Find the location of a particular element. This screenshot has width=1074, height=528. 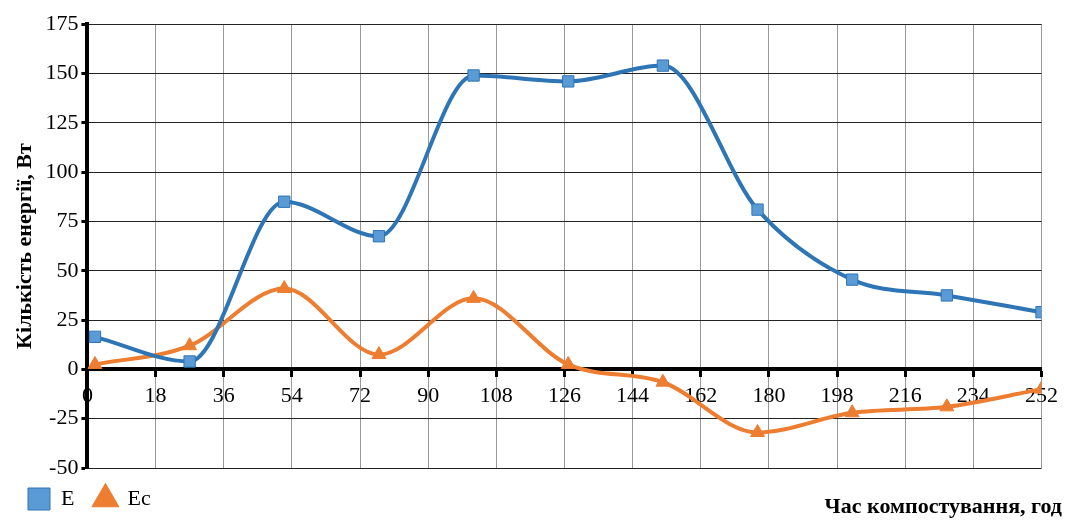

x-tick-label: 54 is located at coordinates (291, 395).